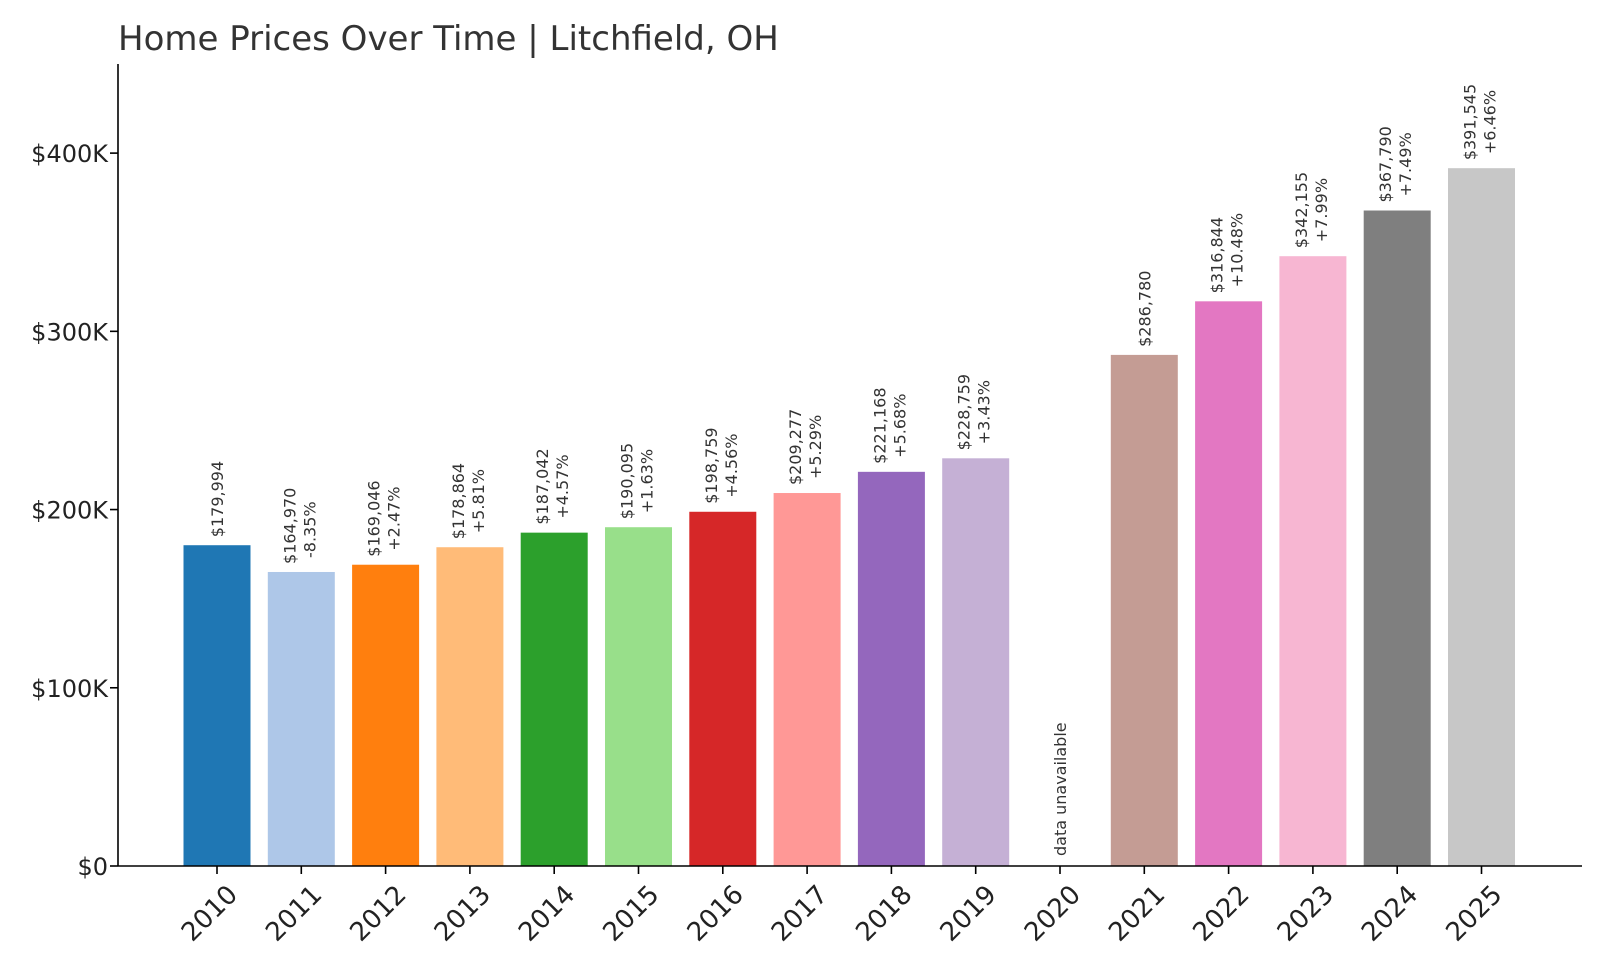 The width and height of the screenshot is (1600, 960). What do you see at coordinates (815, 447) in the screenshot?
I see `change-label-2017: +5.29%` at bounding box center [815, 447].